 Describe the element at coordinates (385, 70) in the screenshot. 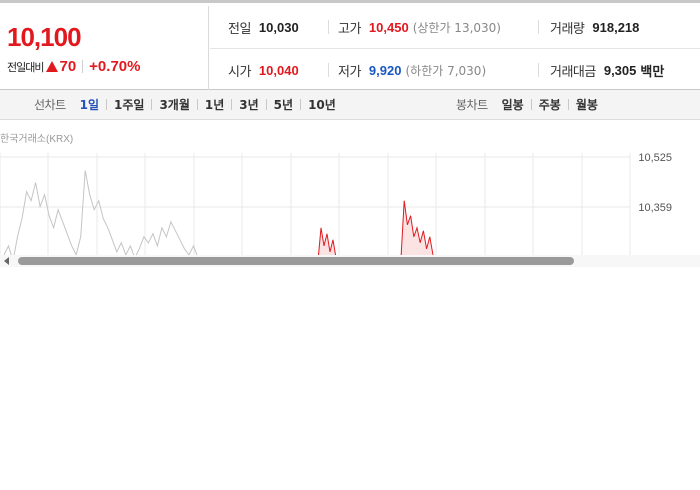

I see `low-value: 9,920` at that location.